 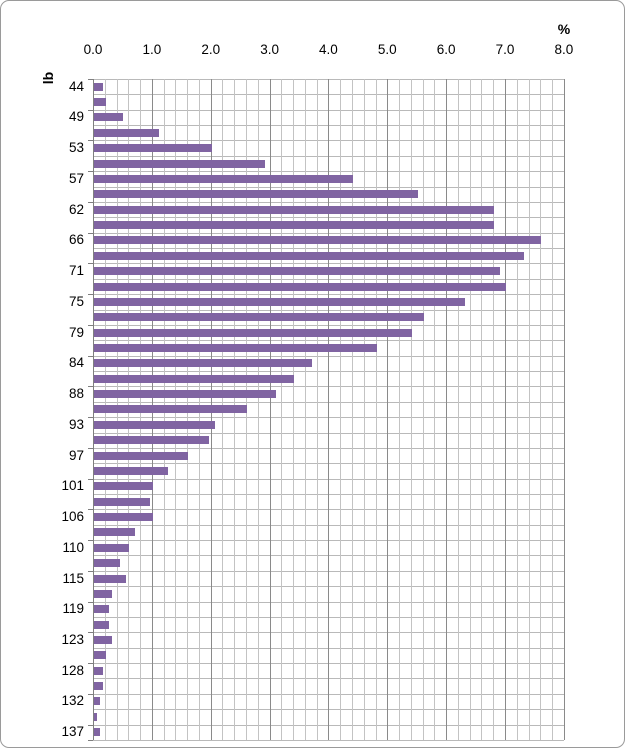 I want to click on y-tick-label: 53, so click(x=76, y=148).